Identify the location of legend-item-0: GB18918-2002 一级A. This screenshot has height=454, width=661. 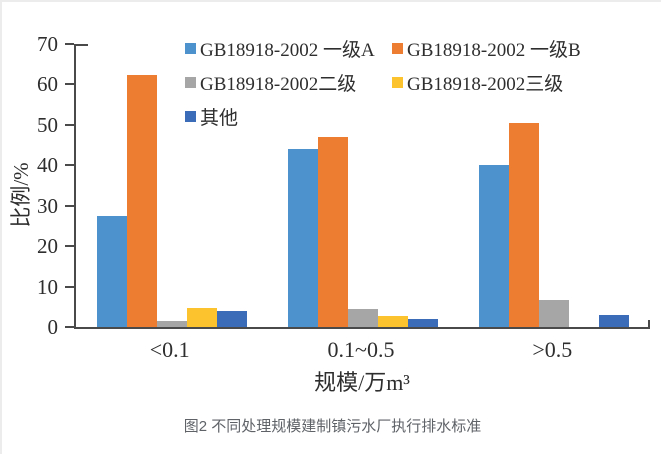
(288, 48).